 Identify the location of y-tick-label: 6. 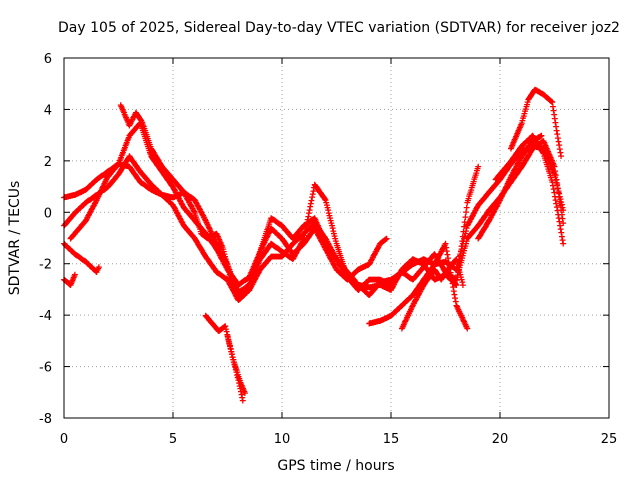
(48, 59).